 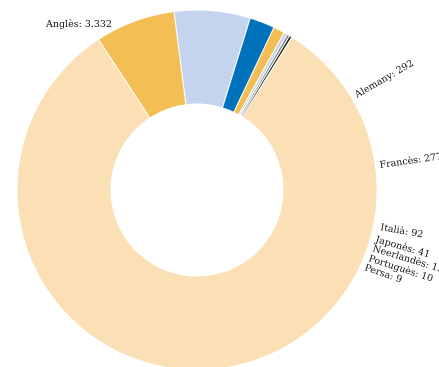 I want to click on label-francès: Francès: 277, so click(x=409, y=161).